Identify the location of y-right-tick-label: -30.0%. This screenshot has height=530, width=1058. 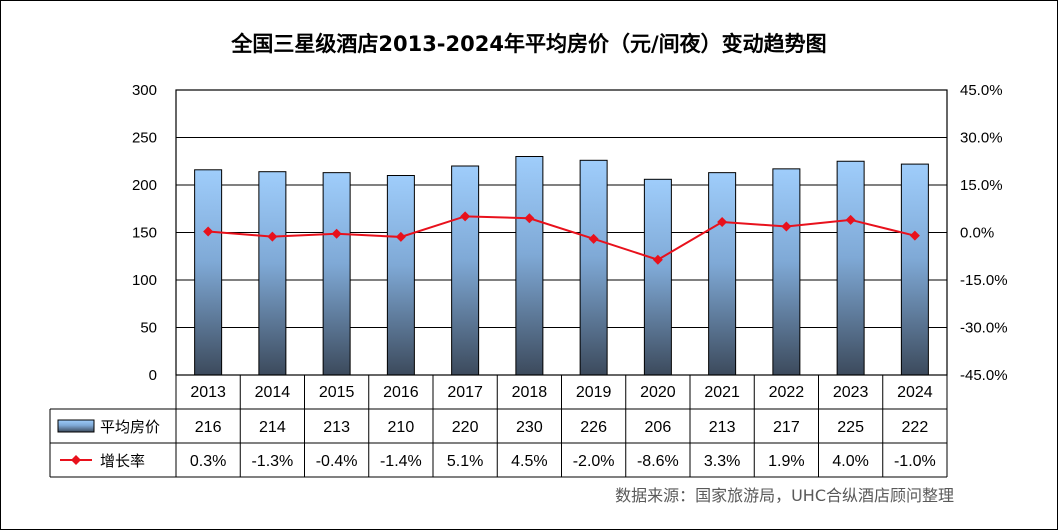
(984, 328).